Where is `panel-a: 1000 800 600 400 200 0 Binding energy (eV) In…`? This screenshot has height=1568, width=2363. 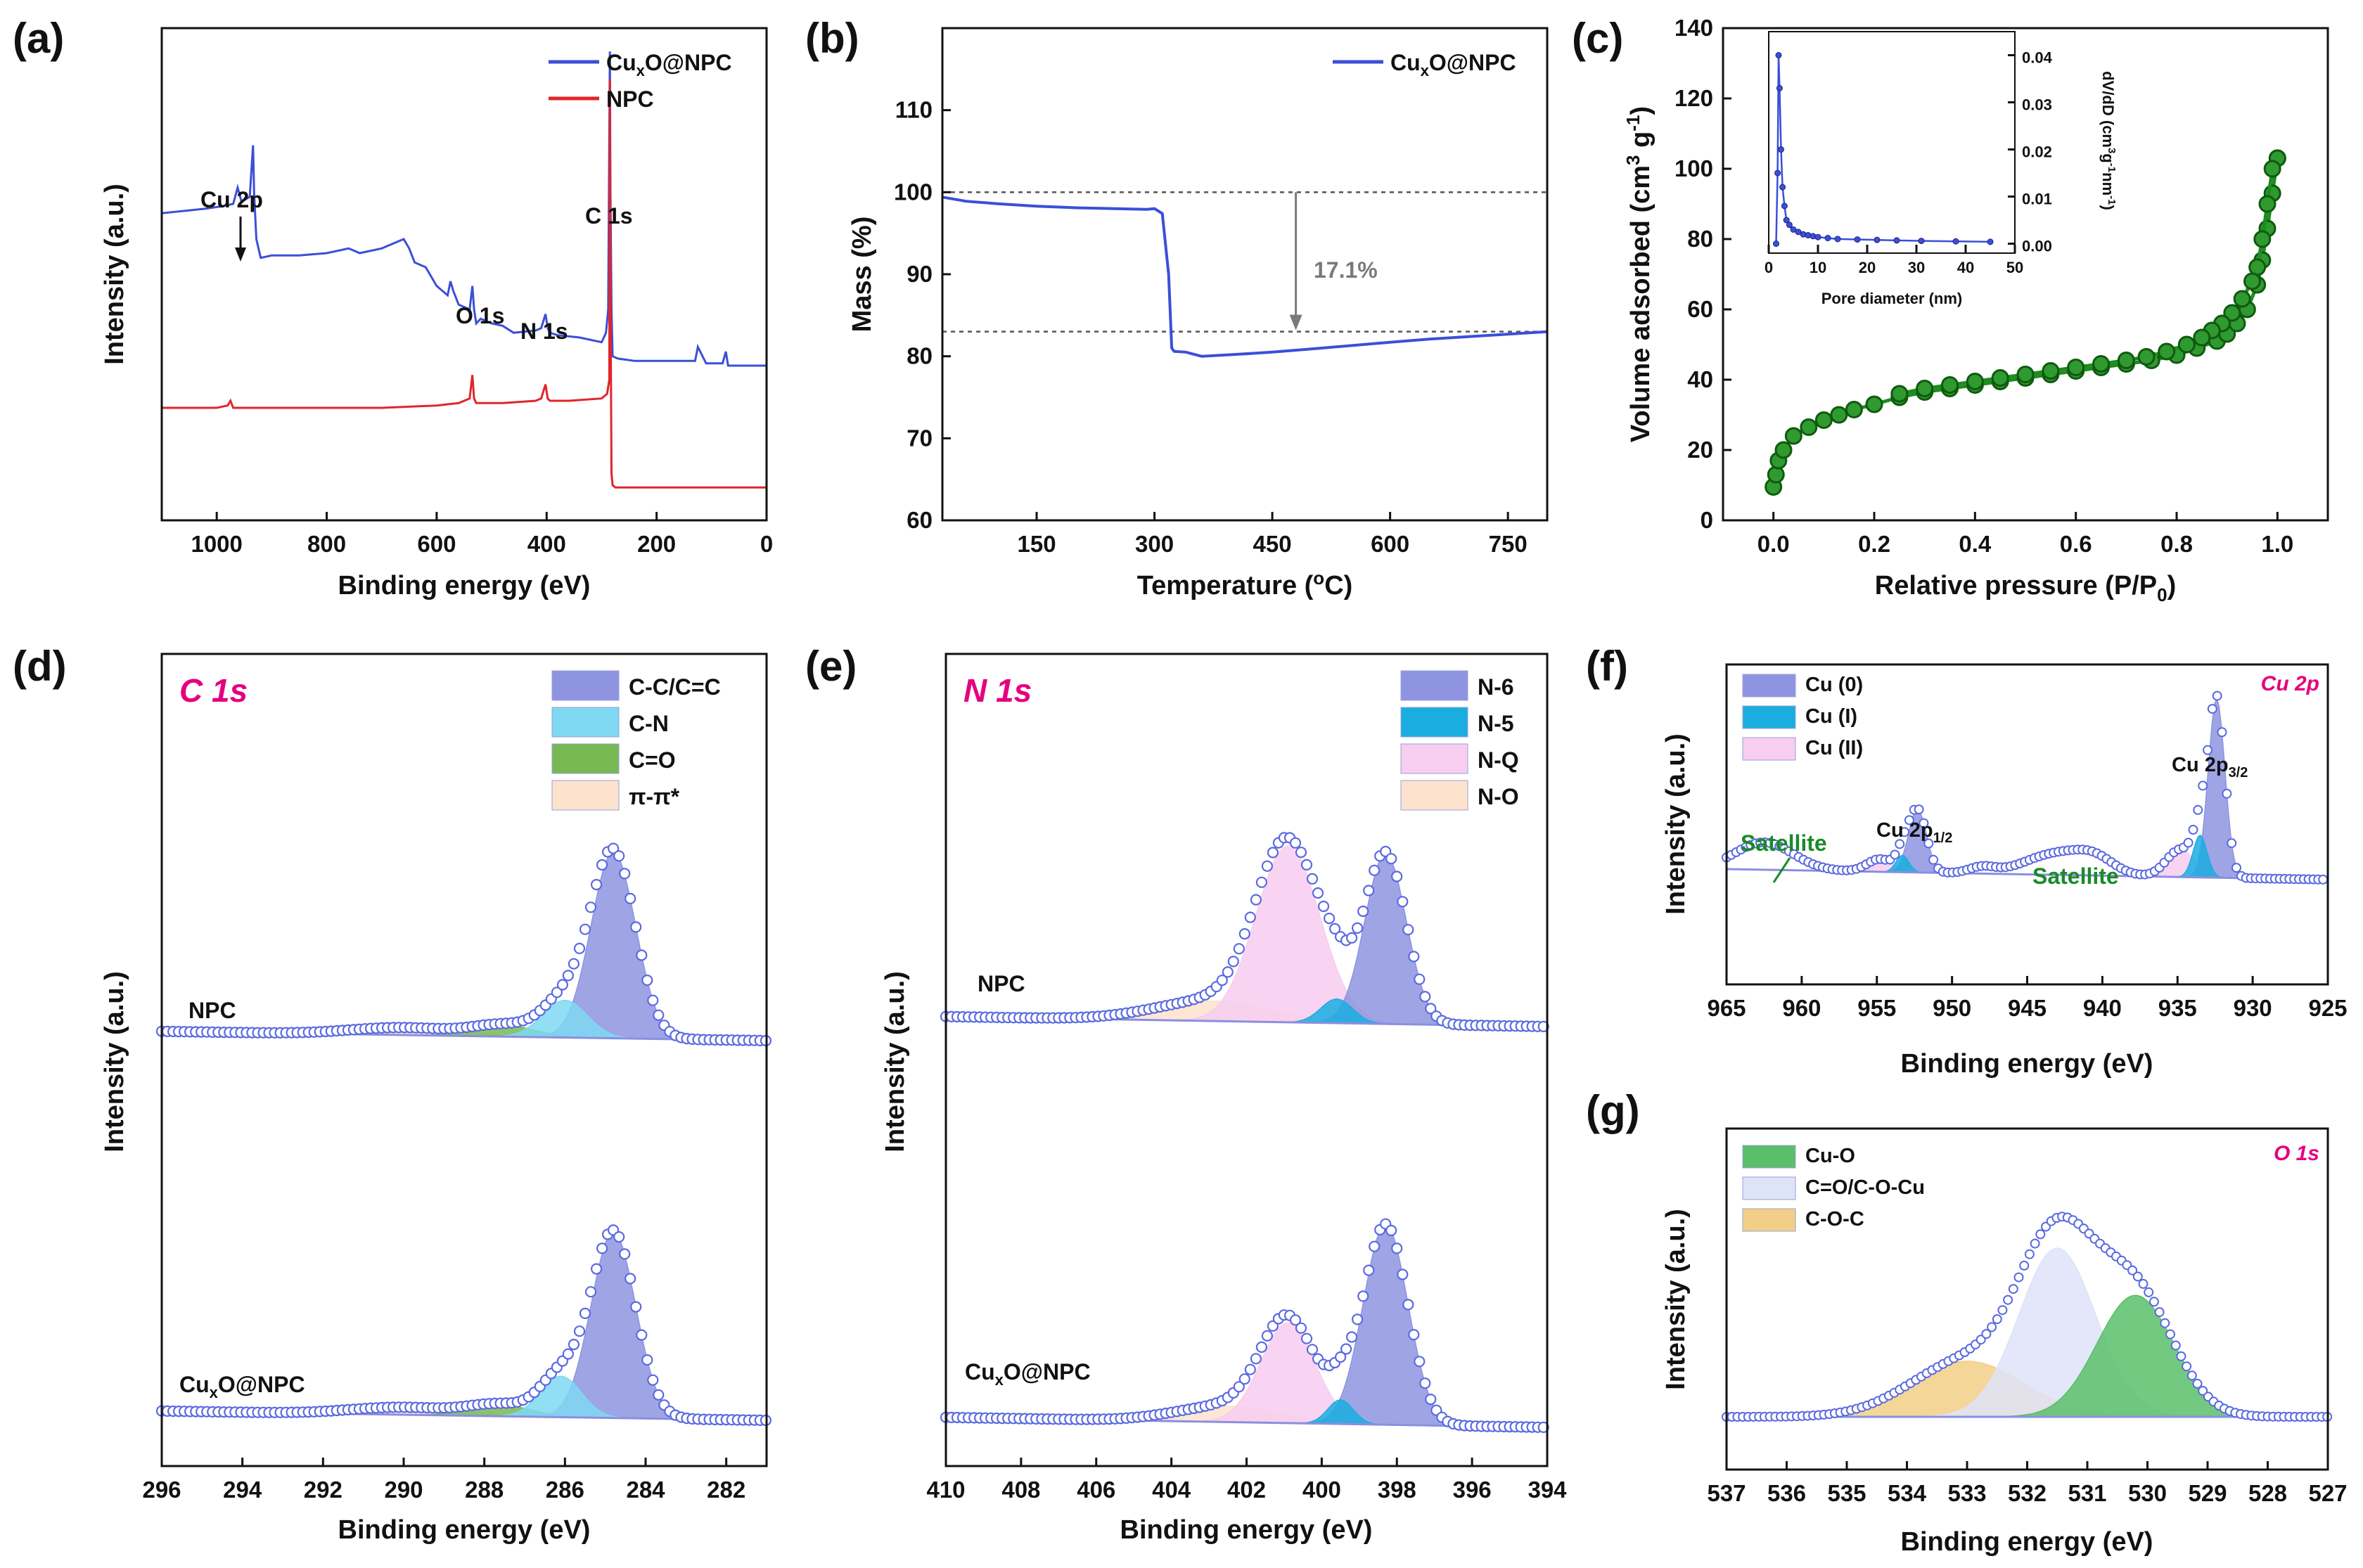
panel-a: 1000 800 600 400 200 0 Binding energy (eV) In… is located at coordinates (436, 313).